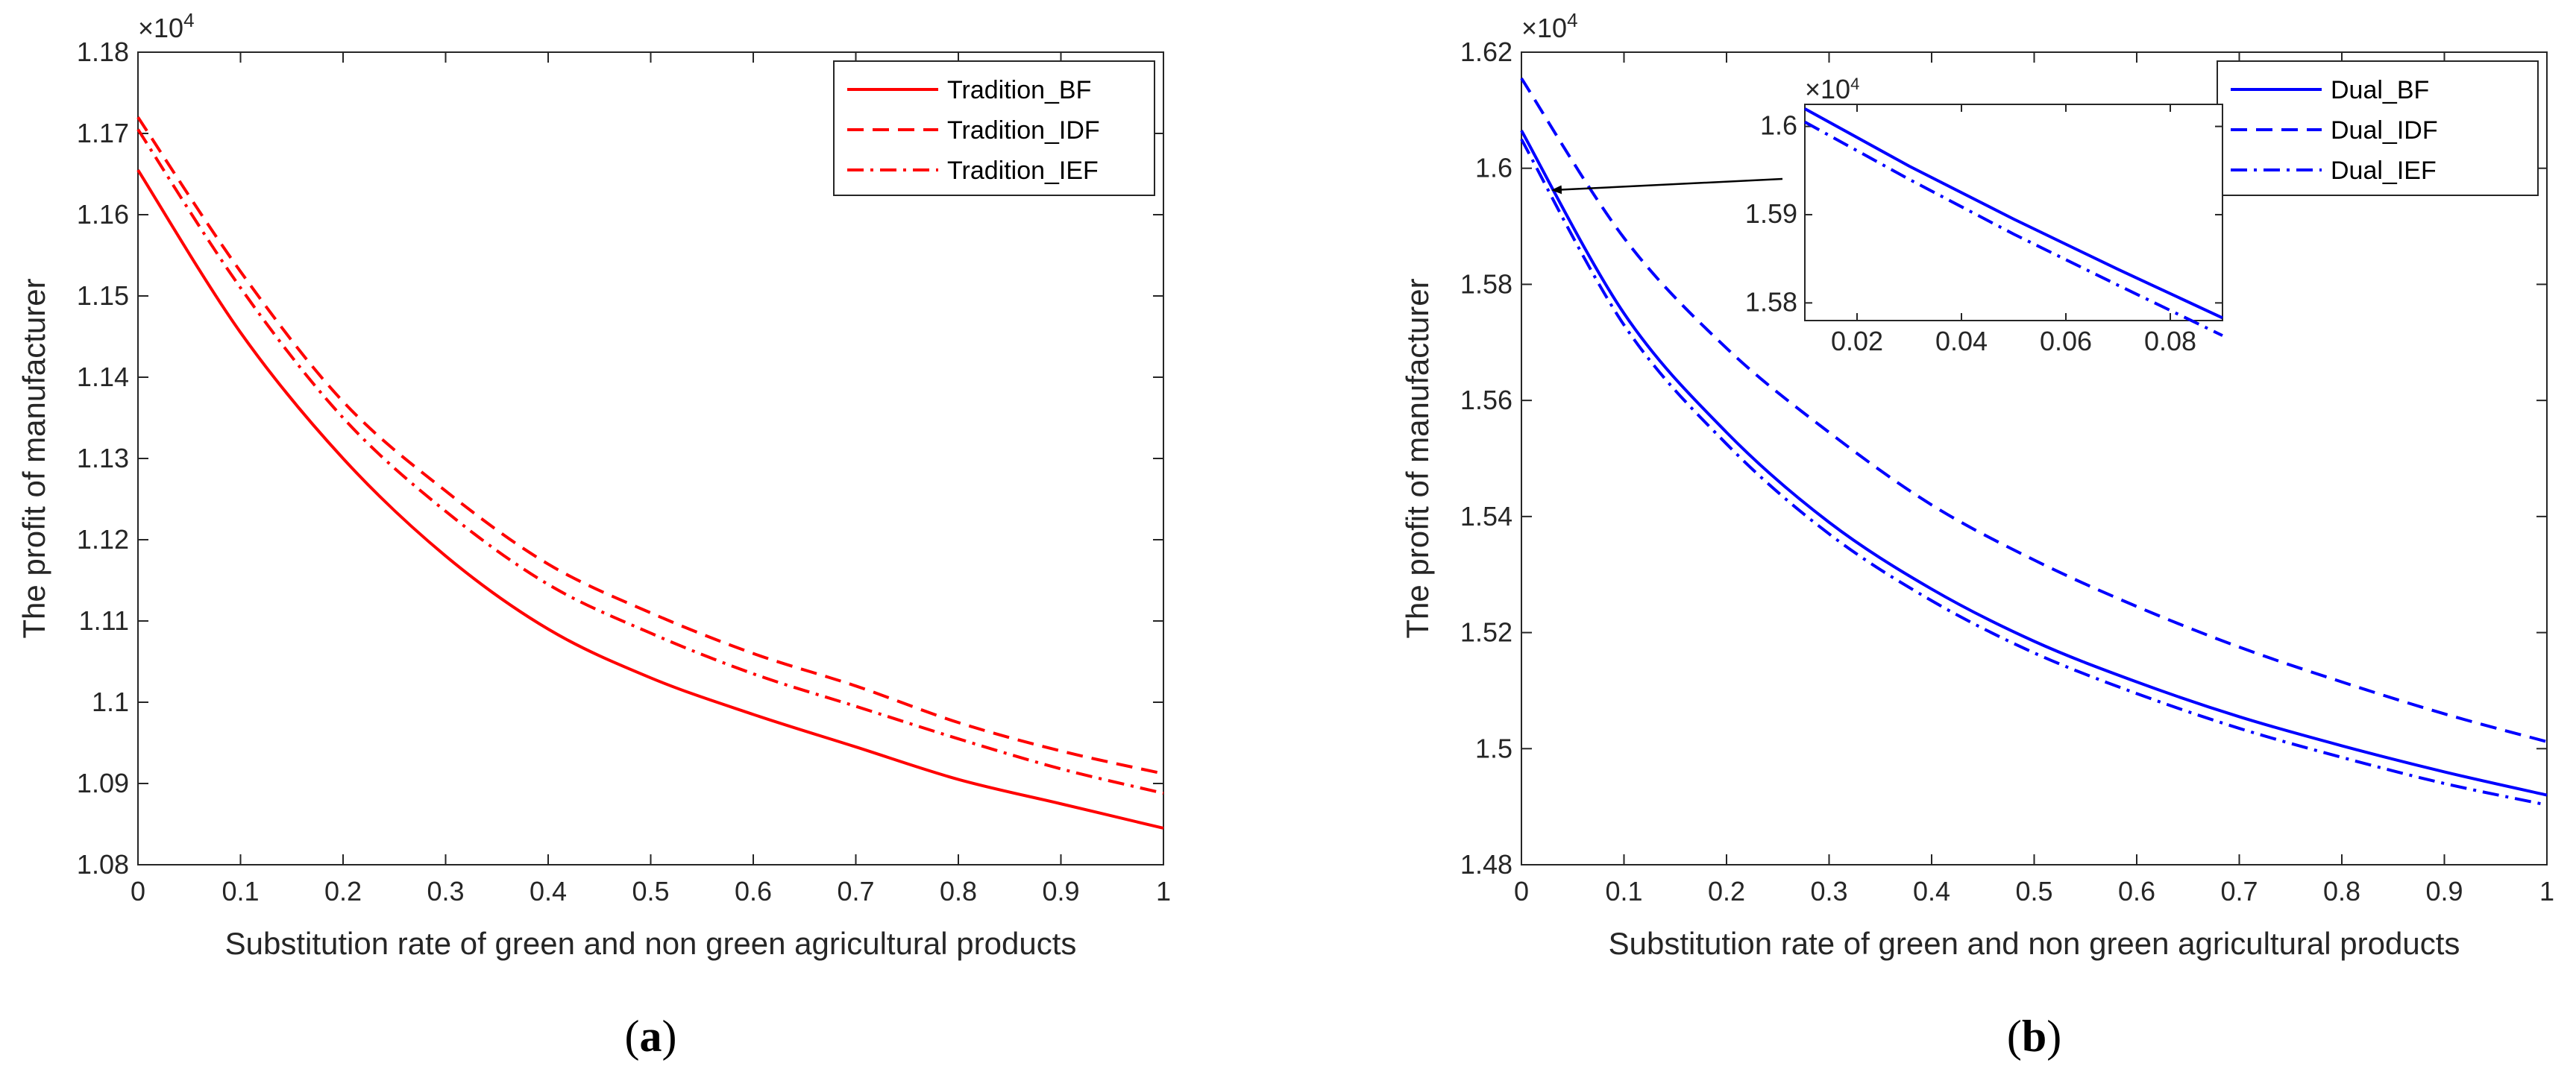  I want to click on inset-y-tick-label: 1.59, so click(1771, 213).